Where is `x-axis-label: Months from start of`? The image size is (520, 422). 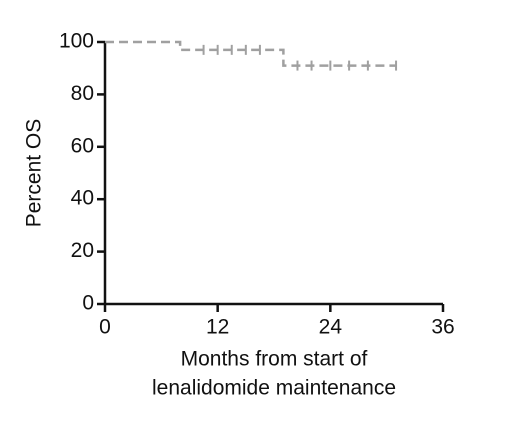
x-axis-label: Months from start of is located at coordinates (274, 359).